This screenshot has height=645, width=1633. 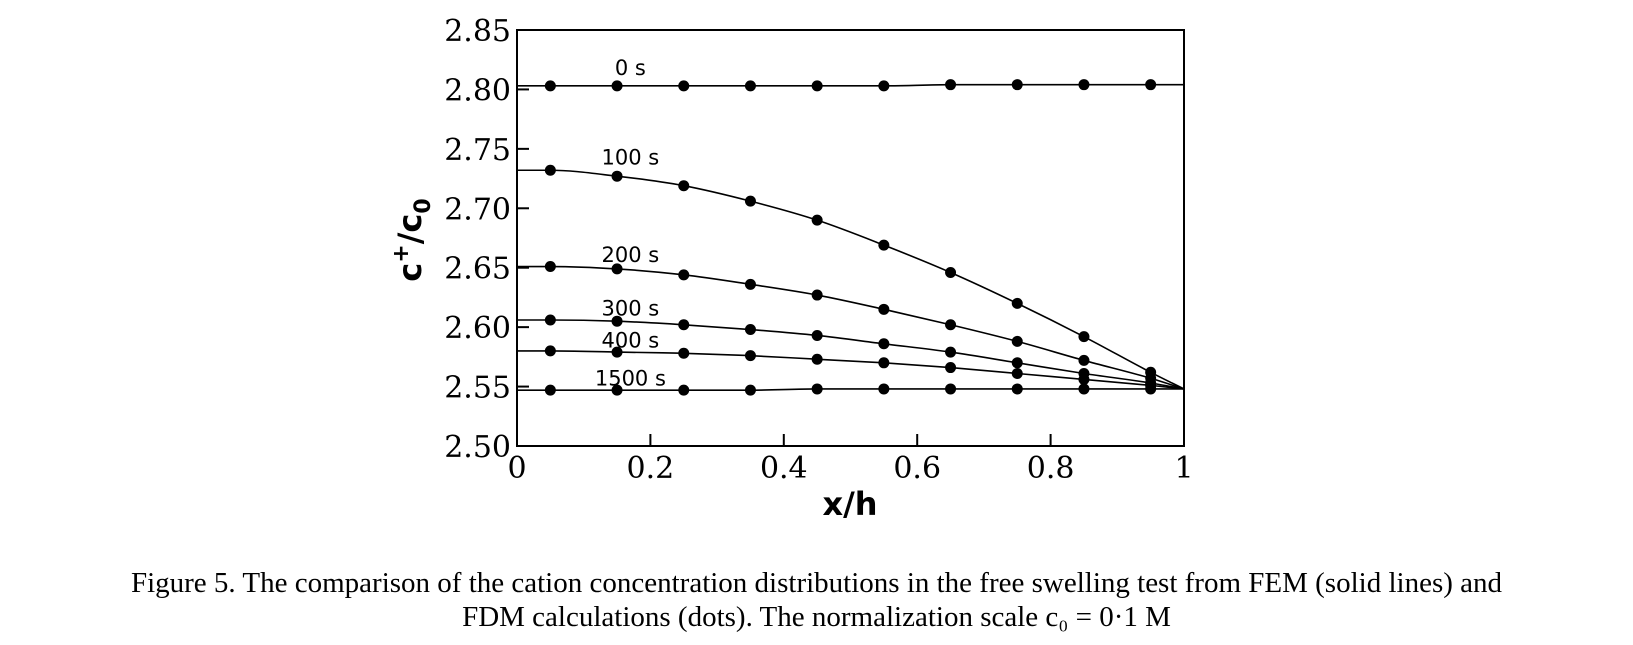 What do you see at coordinates (630, 68) in the screenshot?
I see `series-label: 0 s` at bounding box center [630, 68].